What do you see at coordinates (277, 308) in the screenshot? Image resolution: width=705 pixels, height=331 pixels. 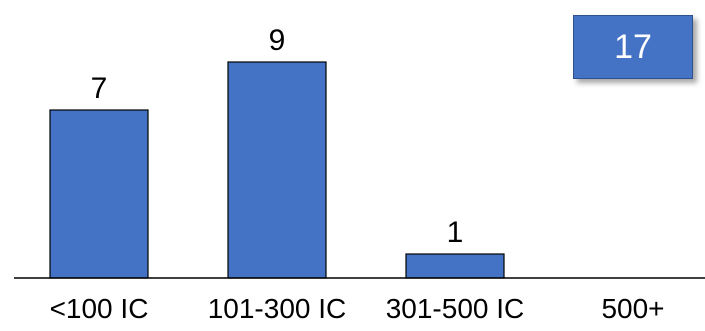 I see `x-tick-label-1: 101-300 IC` at bounding box center [277, 308].